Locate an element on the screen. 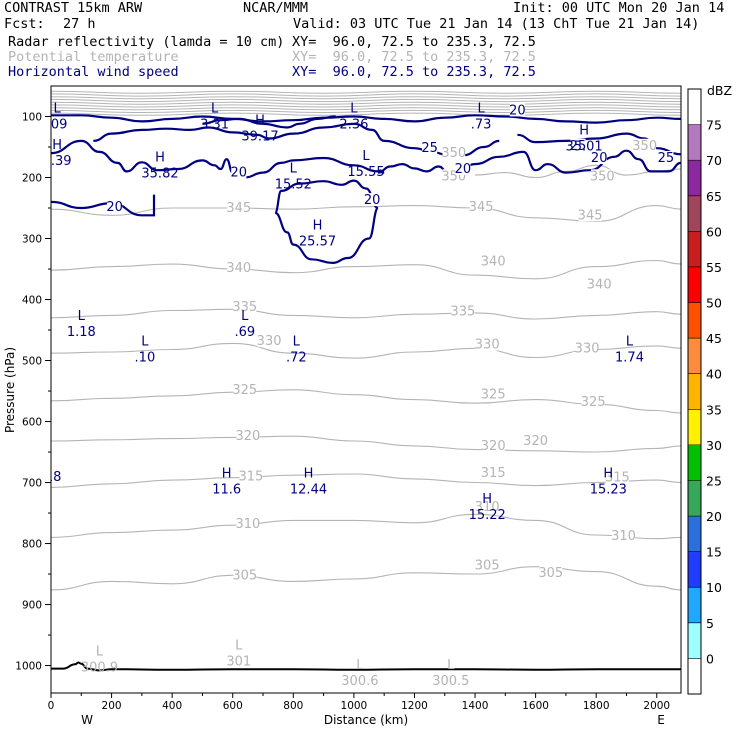  field-name-reflectivity: Radar reflectivity (lamda = 10 cm) is located at coordinates (146, 42).